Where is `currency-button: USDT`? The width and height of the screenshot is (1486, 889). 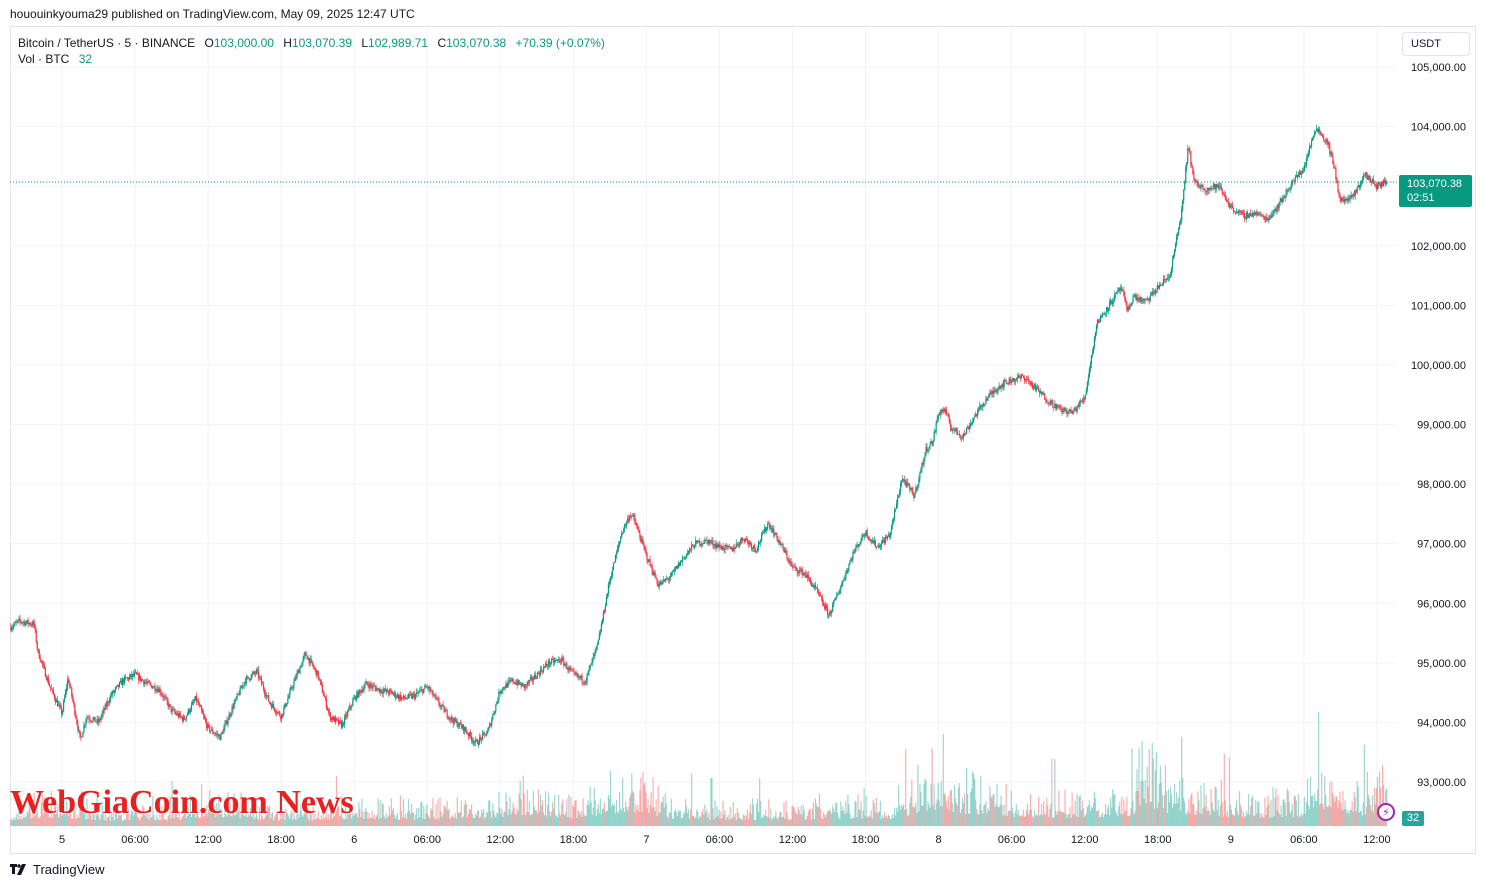 currency-button: USDT is located at coordinates (1436, 44).